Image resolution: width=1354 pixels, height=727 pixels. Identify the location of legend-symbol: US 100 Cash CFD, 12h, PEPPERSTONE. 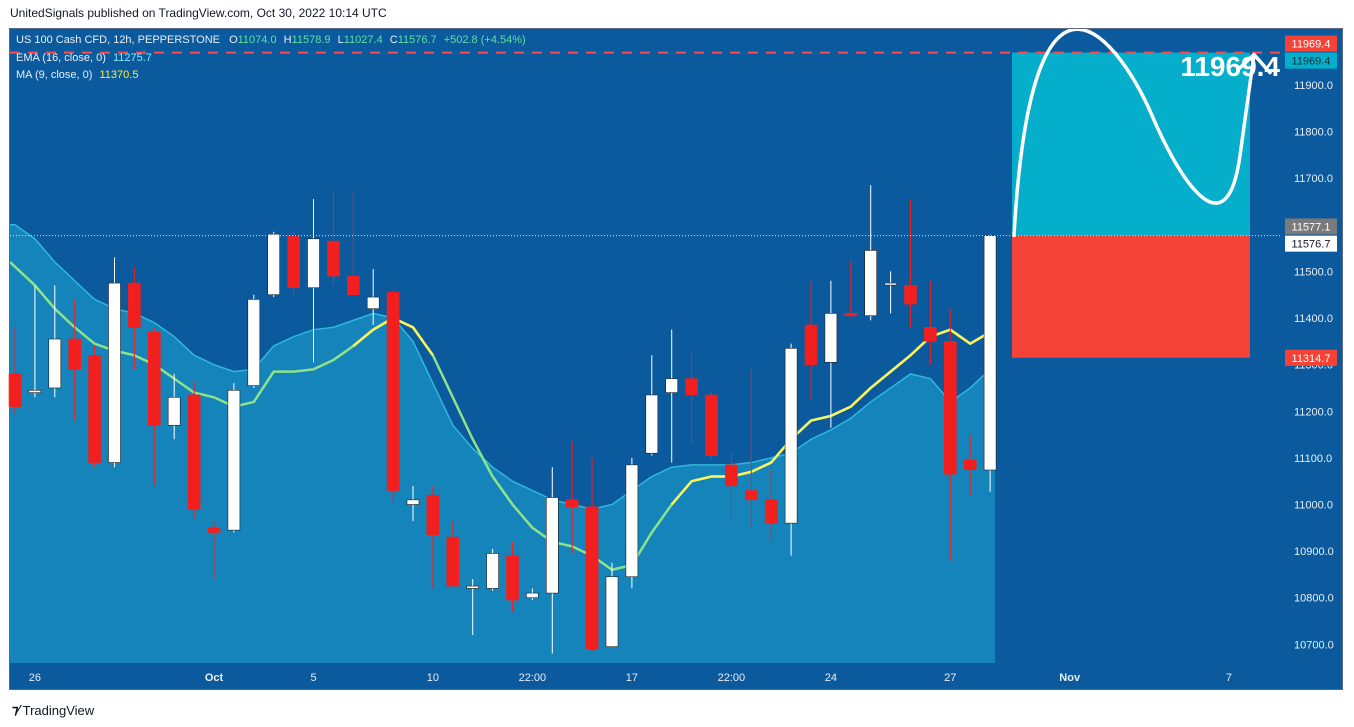
(118, 40).